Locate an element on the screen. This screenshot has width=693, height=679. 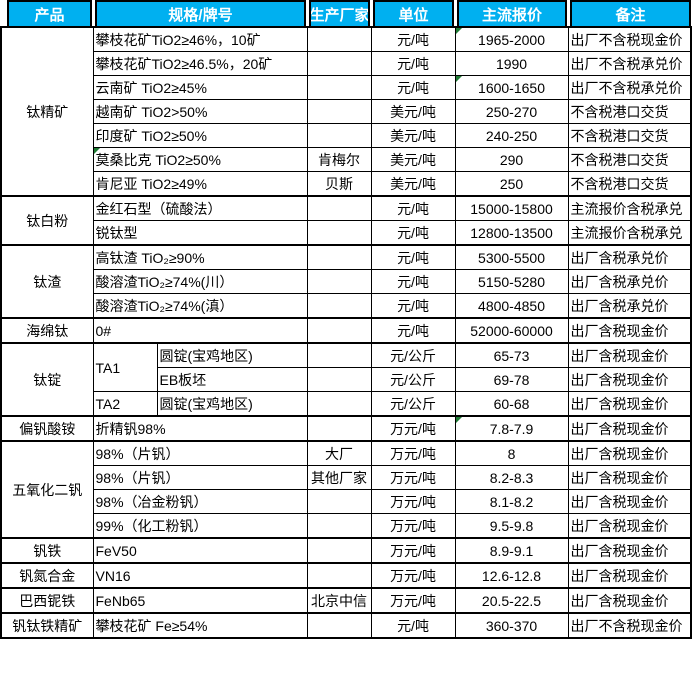
table-cell-spec: FeV50 is located at coordinates (200, 550).